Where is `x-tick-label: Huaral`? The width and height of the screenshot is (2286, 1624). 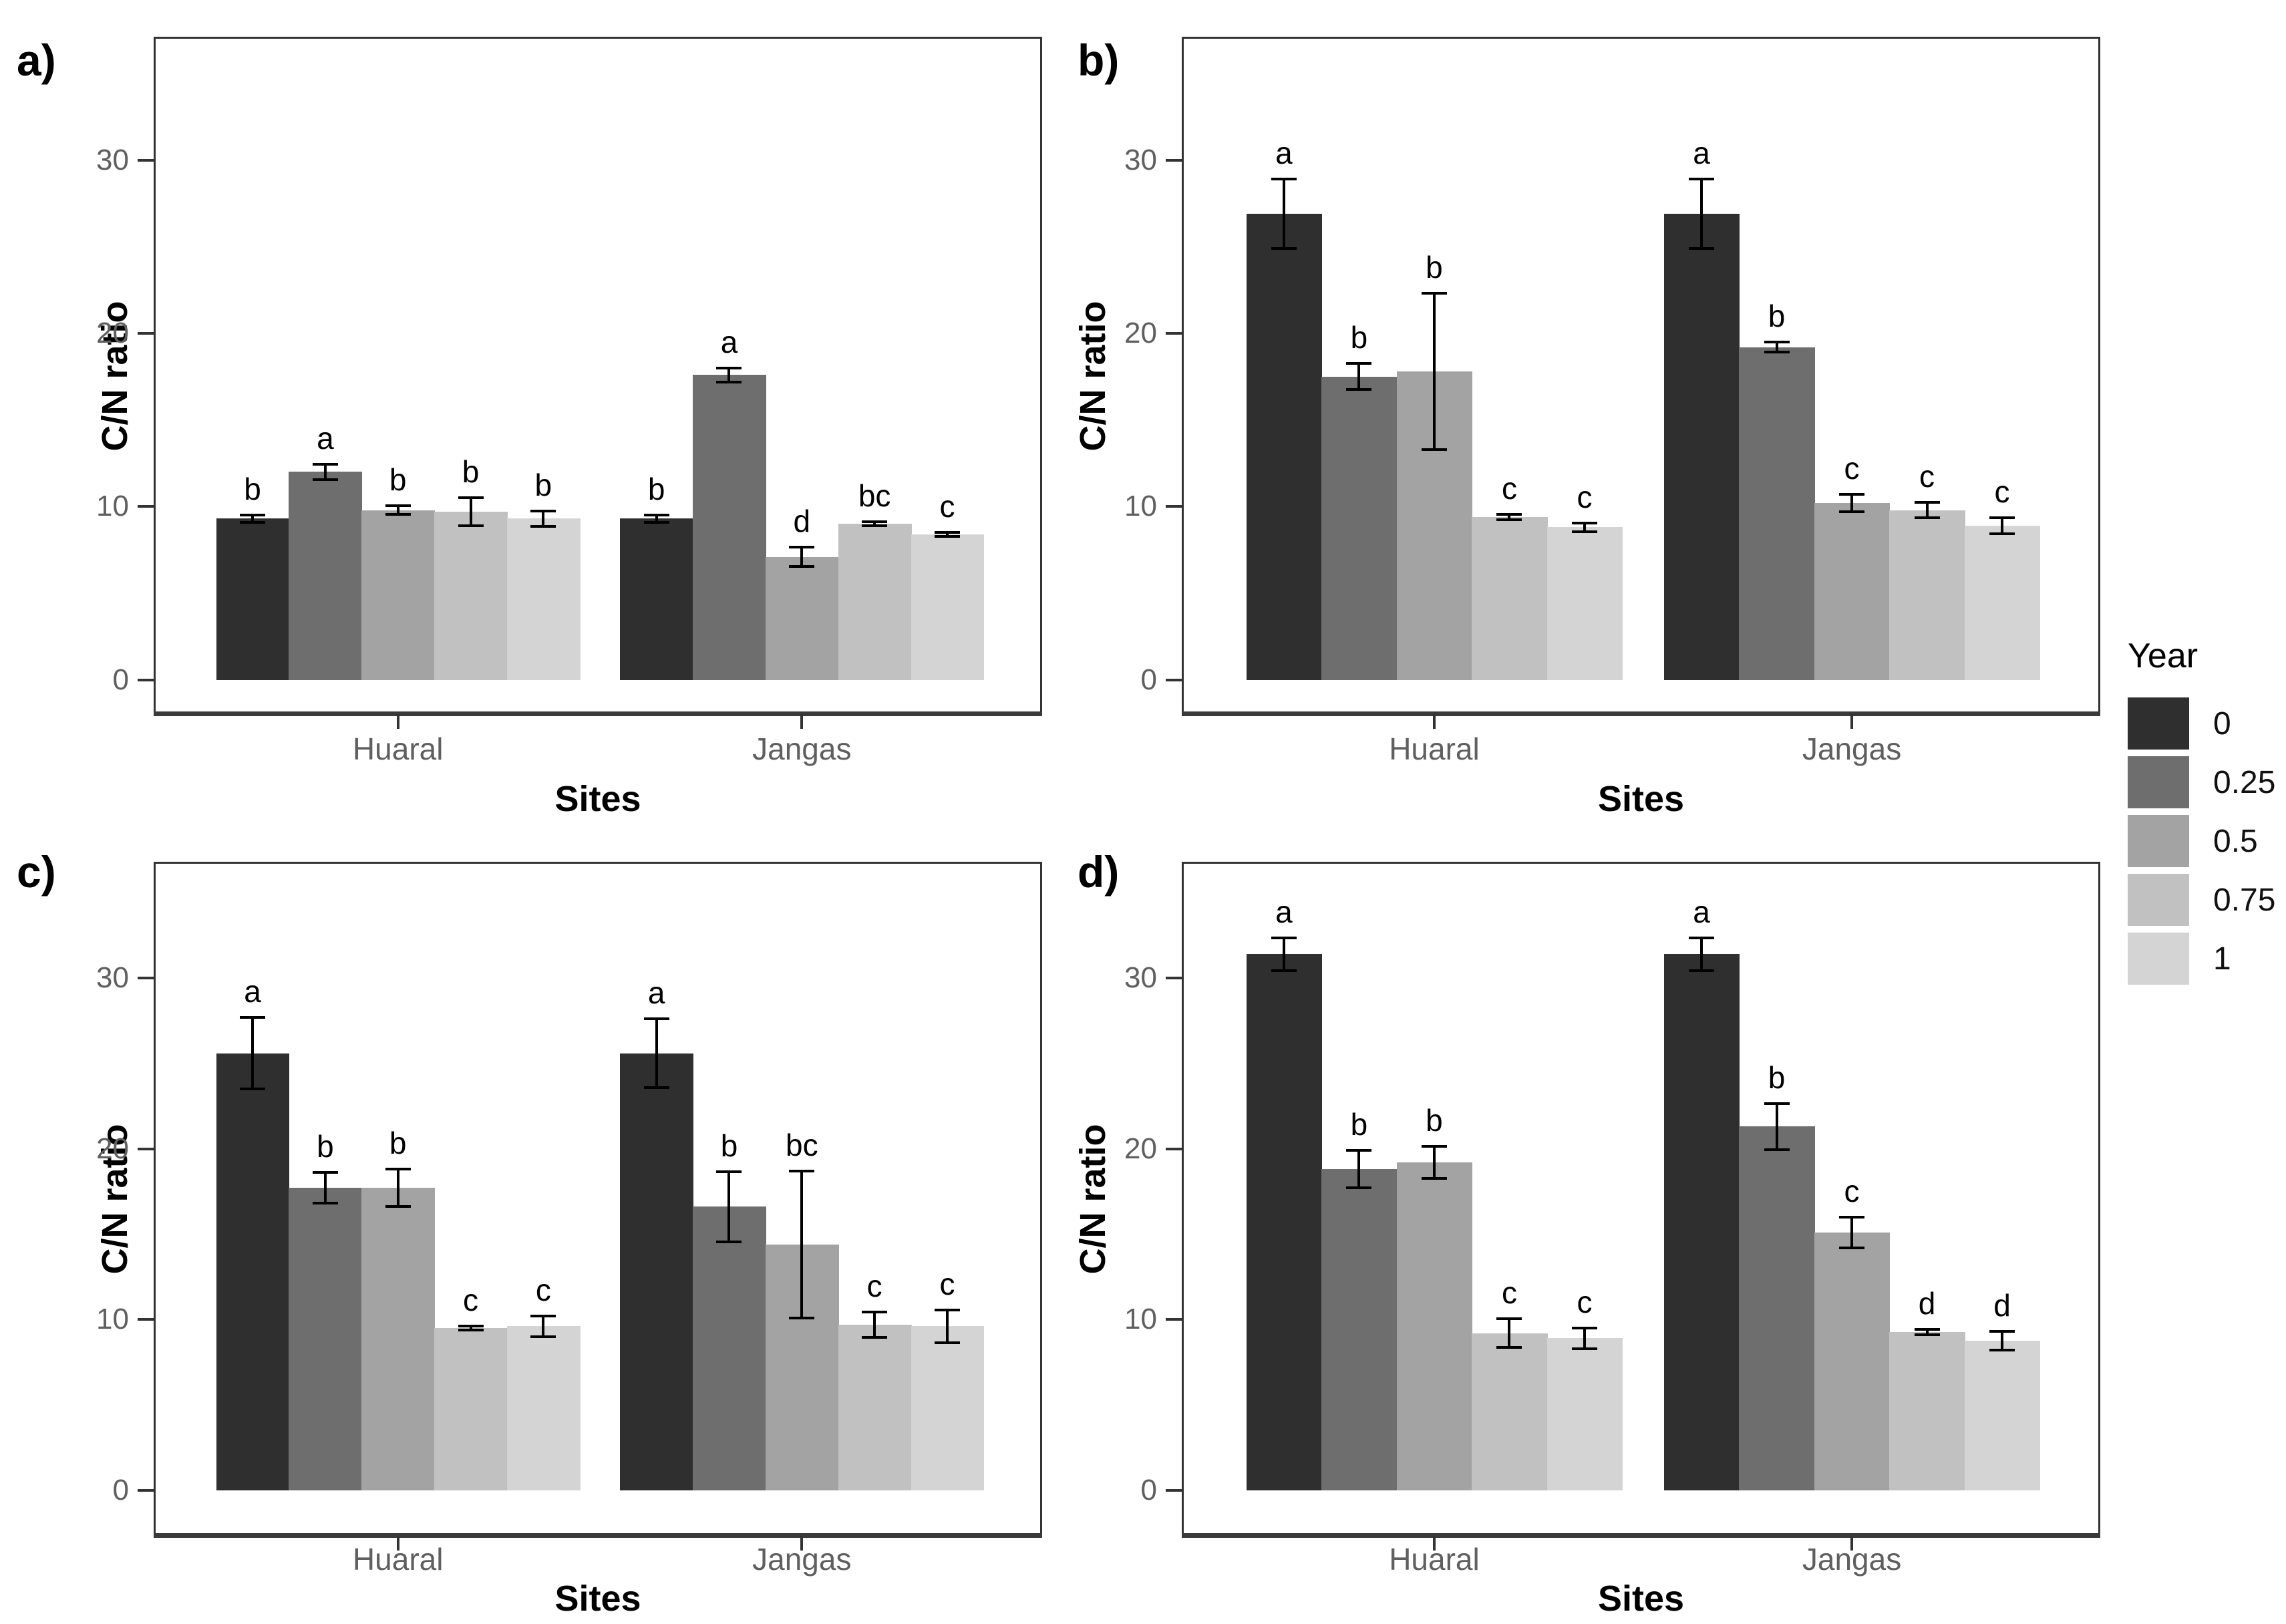 x-tick-label: Huaral is located at coordinates (398, 749).